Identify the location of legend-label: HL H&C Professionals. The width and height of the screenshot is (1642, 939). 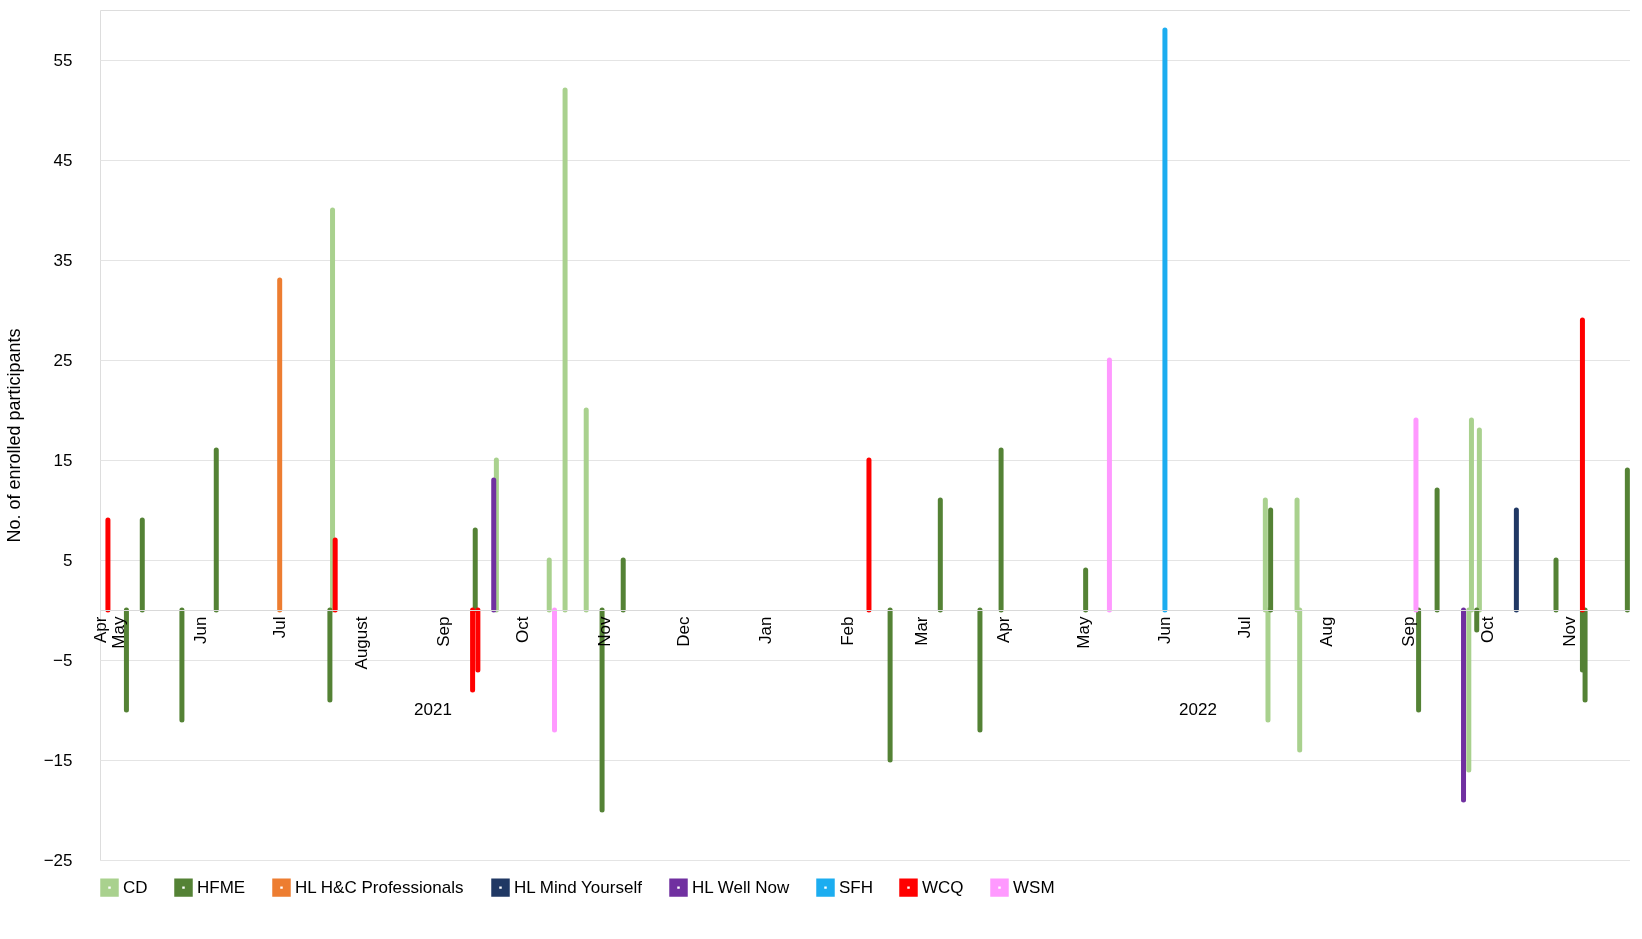
(379, 887).